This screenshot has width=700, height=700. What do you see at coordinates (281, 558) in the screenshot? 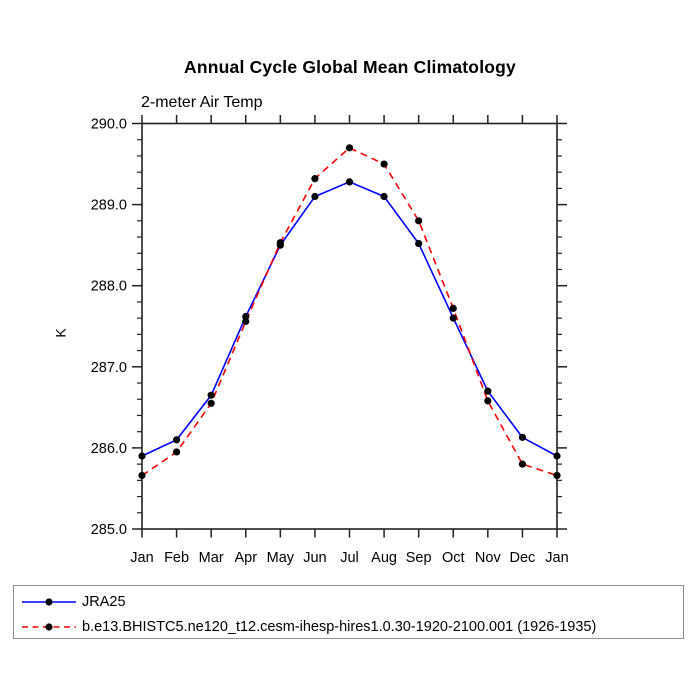
I see `x-tick-label: May` at bounding box center [281, 558].